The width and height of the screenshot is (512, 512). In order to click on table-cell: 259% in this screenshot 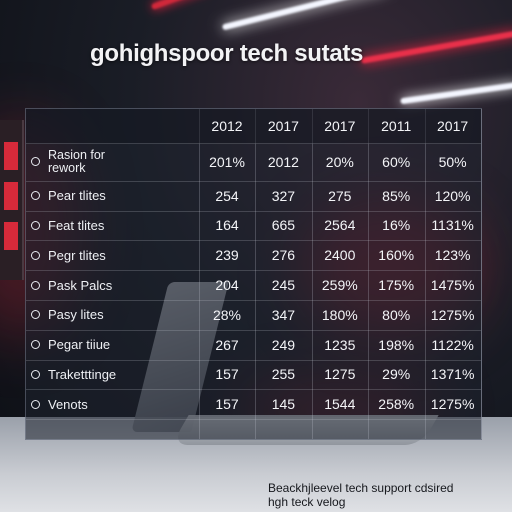, I will do `click(339, 285)`.